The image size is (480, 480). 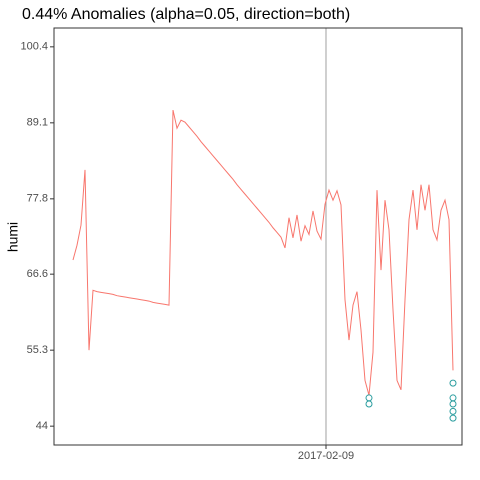 What do you see at coordinates (37, 274) in the screenshot?
I see `y-tick-label: 66.6` at bounding box center [37, 274].